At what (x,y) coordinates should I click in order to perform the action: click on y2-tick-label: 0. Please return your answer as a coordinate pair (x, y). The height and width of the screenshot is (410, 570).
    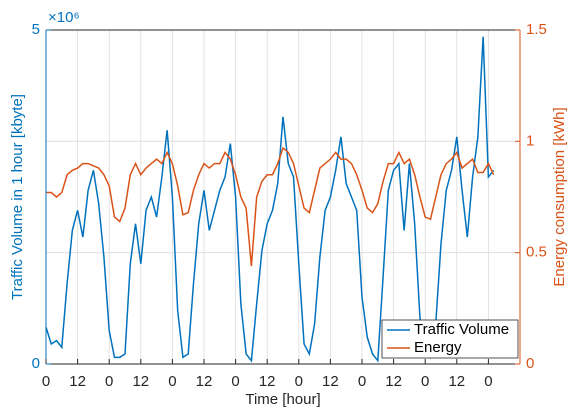
    Looking at the image, I should click on (530, 363).